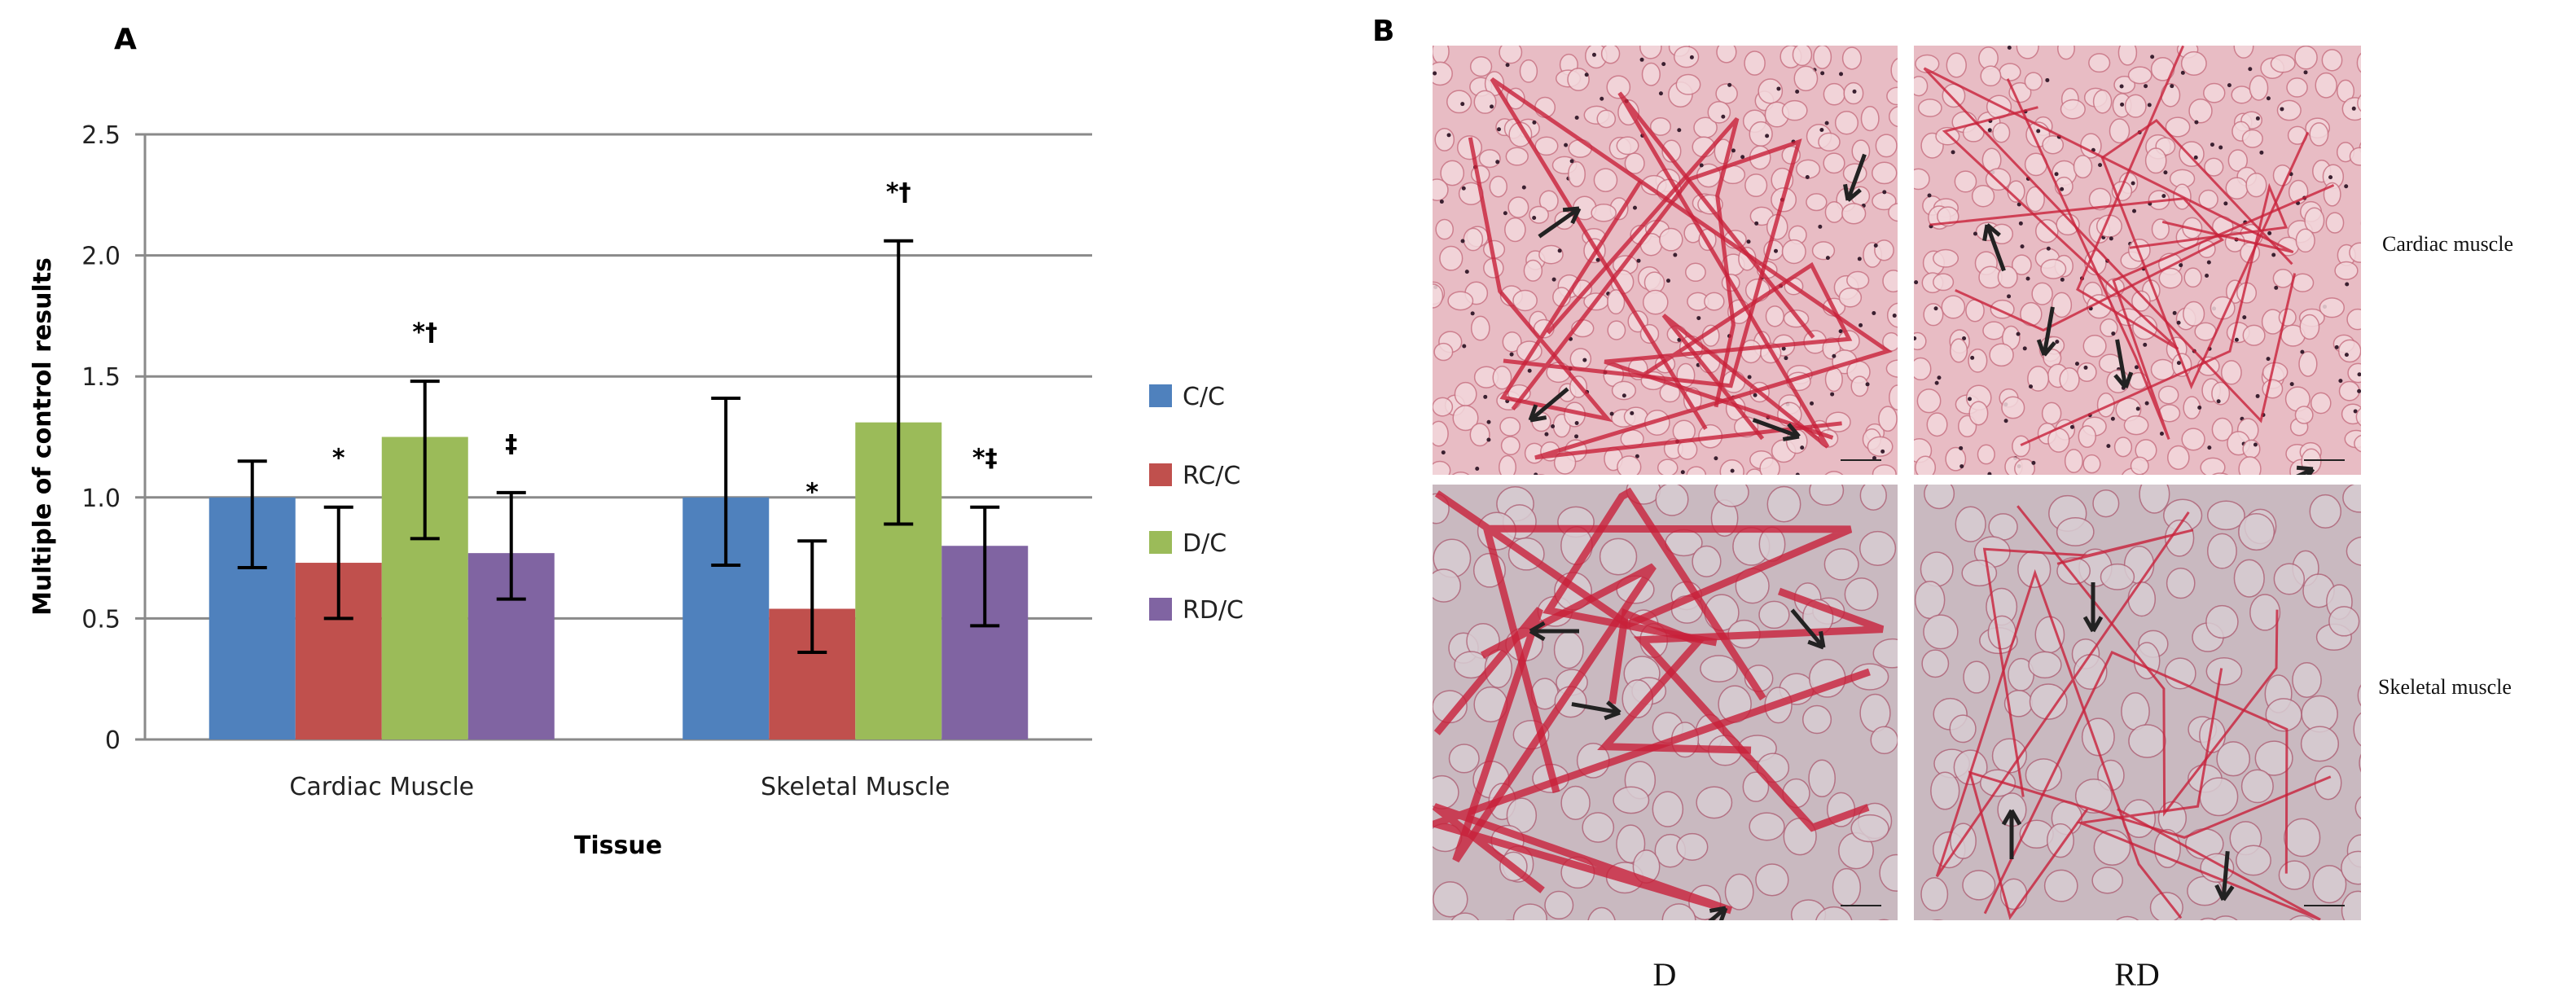 This screenshot has height=996, width=2576. Describe the element at coordinates (1213, 610) in the screenshot. I see `legend-label: RD/C` at that location.